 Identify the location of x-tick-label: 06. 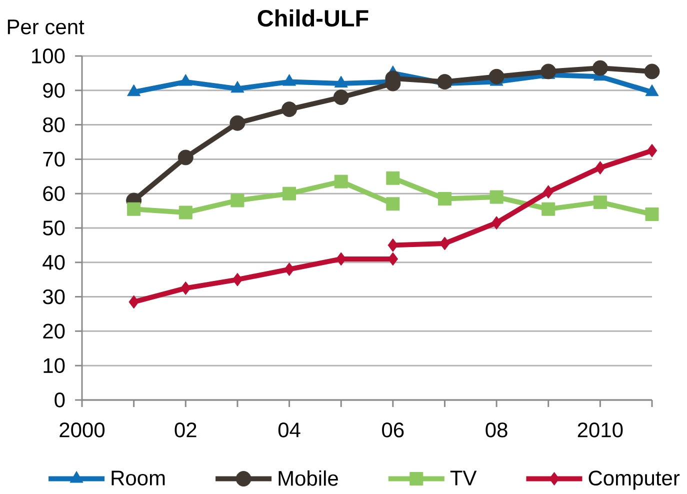
(393, 430).